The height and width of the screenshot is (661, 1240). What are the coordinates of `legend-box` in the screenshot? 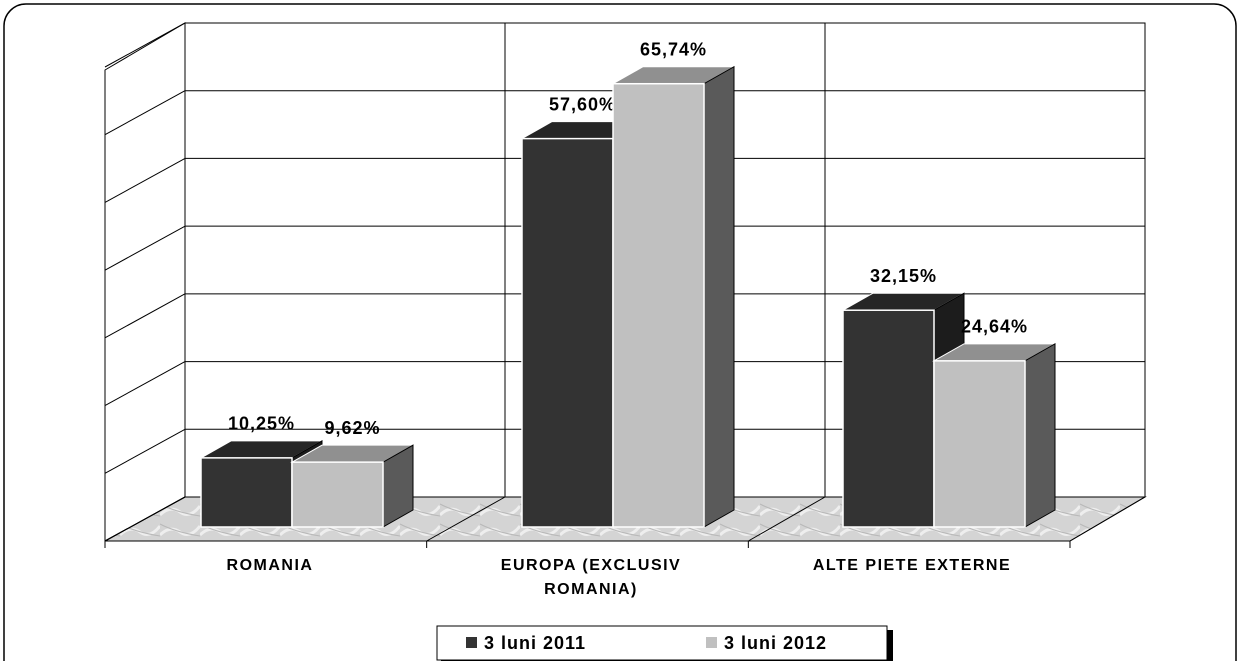 It's located at (662, 643).